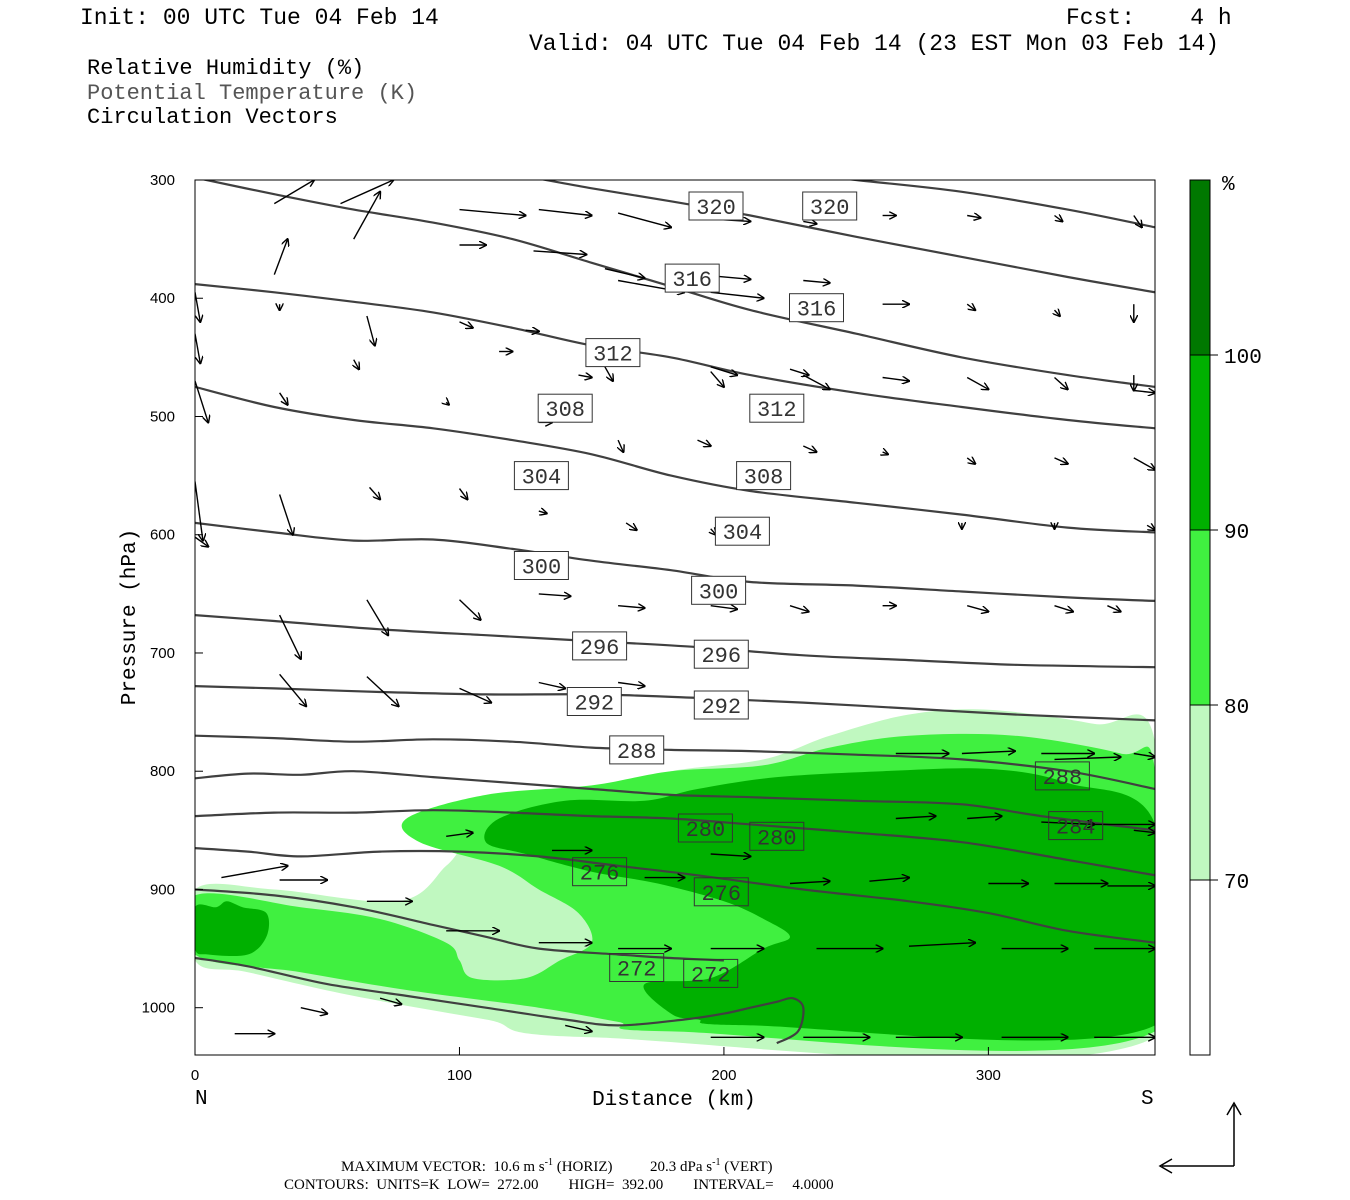 The image size is (1350, 1200). Describe the element at coordinates (158, 1008) in the screenshot. I see `y-tick-label-1000: 1000` at that location.